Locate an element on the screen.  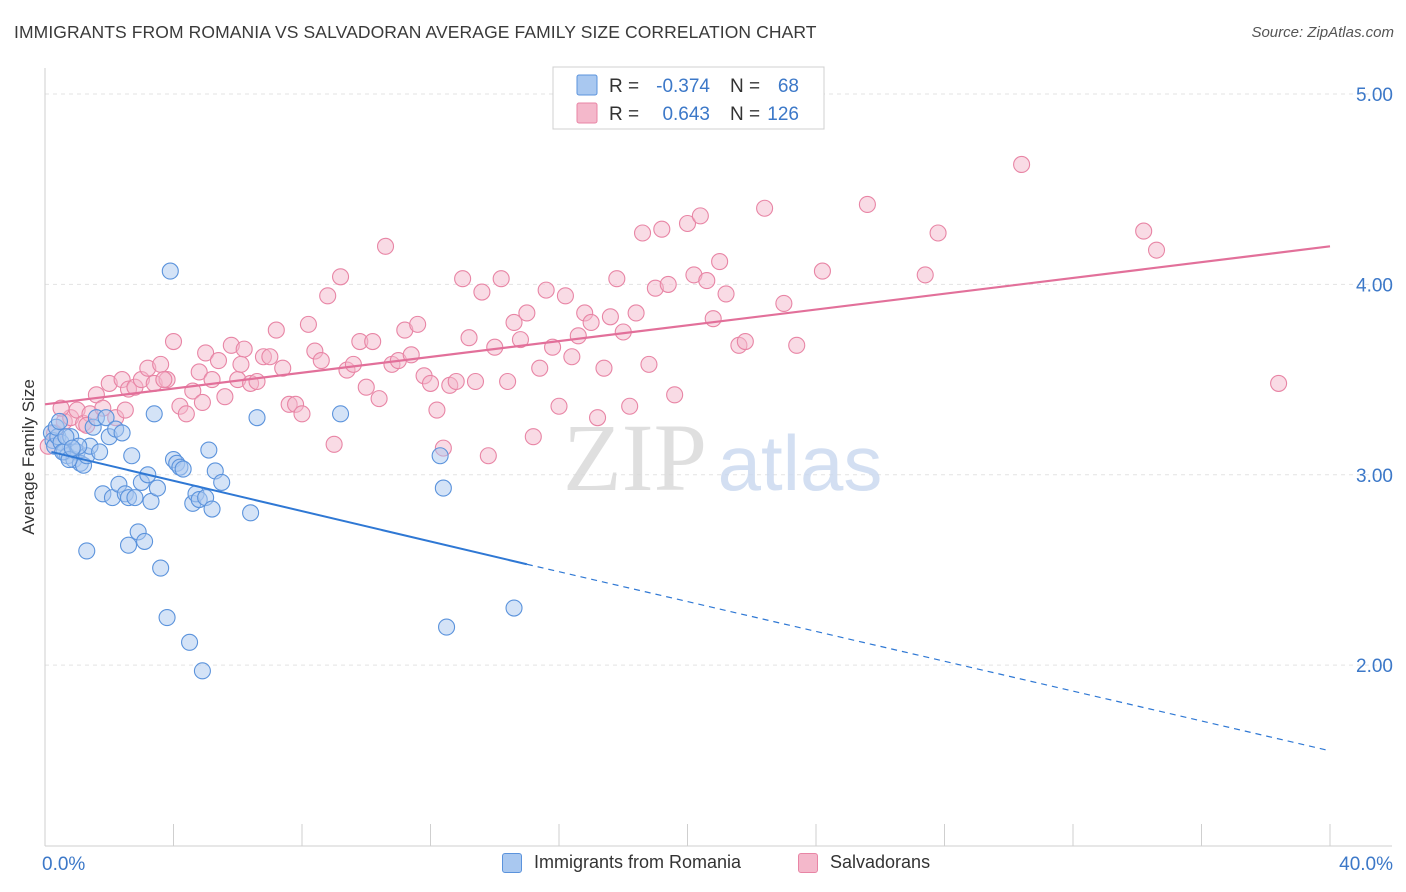
legend-swatch-romania-bottom is located at coordinates (512, 862).